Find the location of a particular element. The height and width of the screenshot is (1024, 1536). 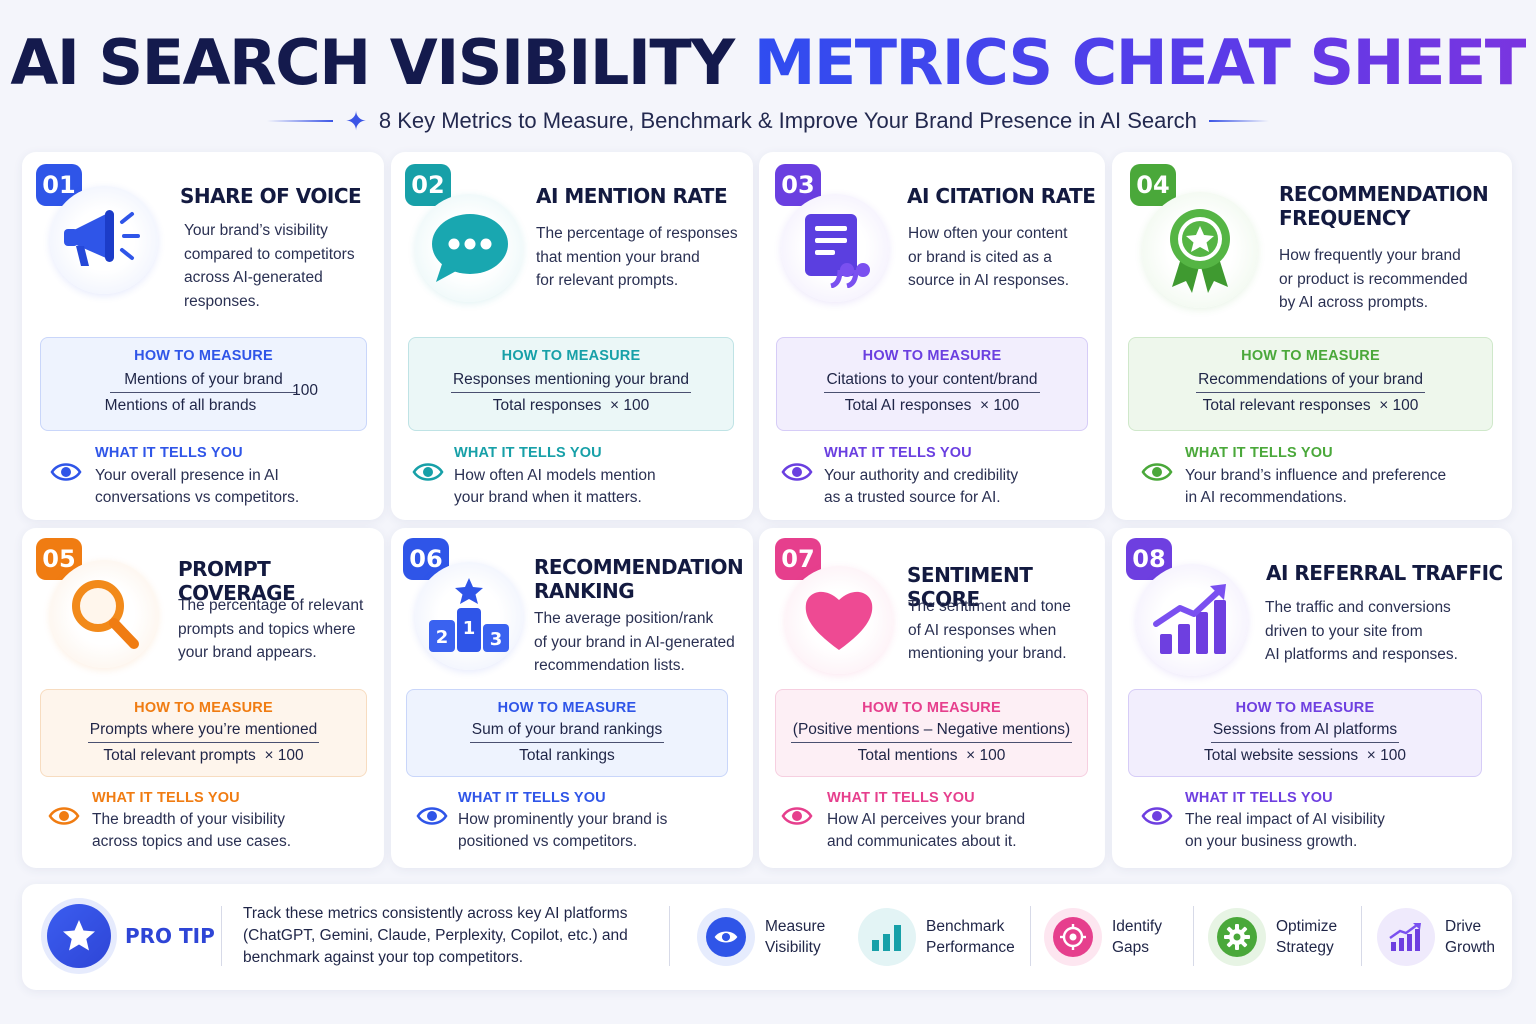

svg-text: 2 is located at coordinates (442, 637).